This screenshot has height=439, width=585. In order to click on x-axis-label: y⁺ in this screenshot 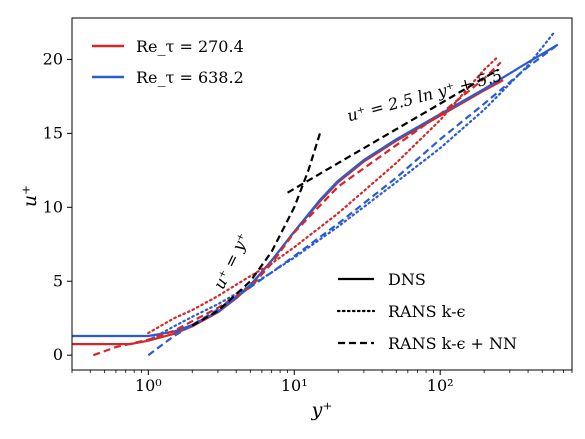, I will do `click(322, 410)`.